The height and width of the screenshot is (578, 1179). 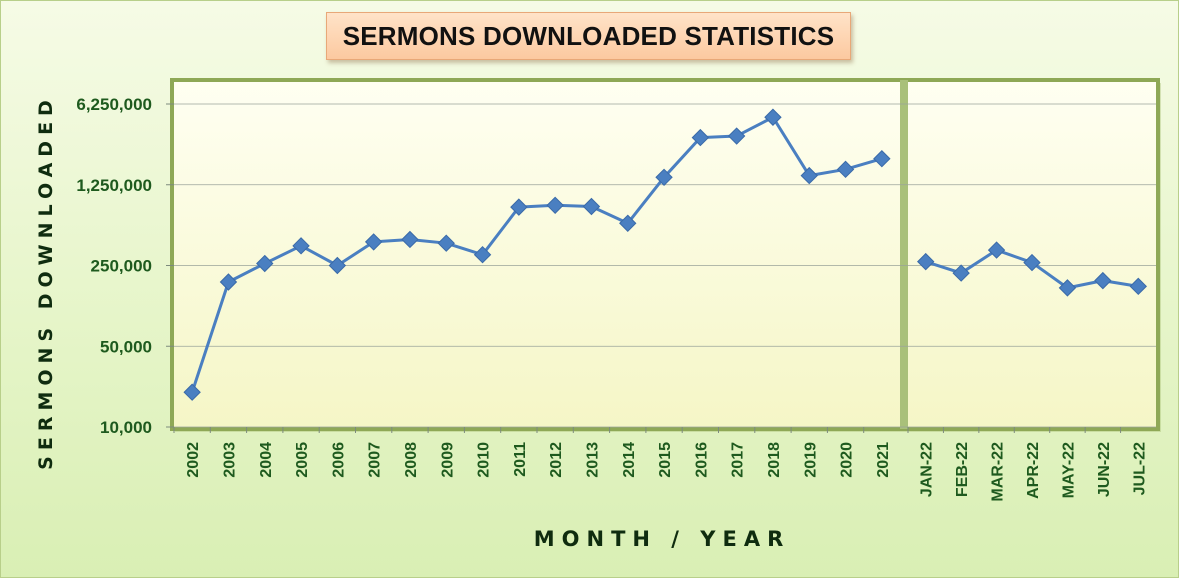 What do you see at coordinates (998, 472) in the screenshot?
I see `x-tick-label: MAR-22` at bounding box center [998, 472].